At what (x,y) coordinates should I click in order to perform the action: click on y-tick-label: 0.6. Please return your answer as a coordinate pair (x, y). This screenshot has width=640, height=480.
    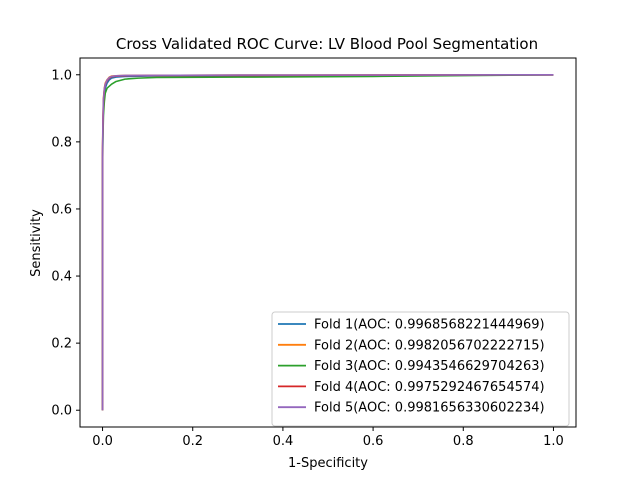
    Looking at the image, I should click on (61, 209).